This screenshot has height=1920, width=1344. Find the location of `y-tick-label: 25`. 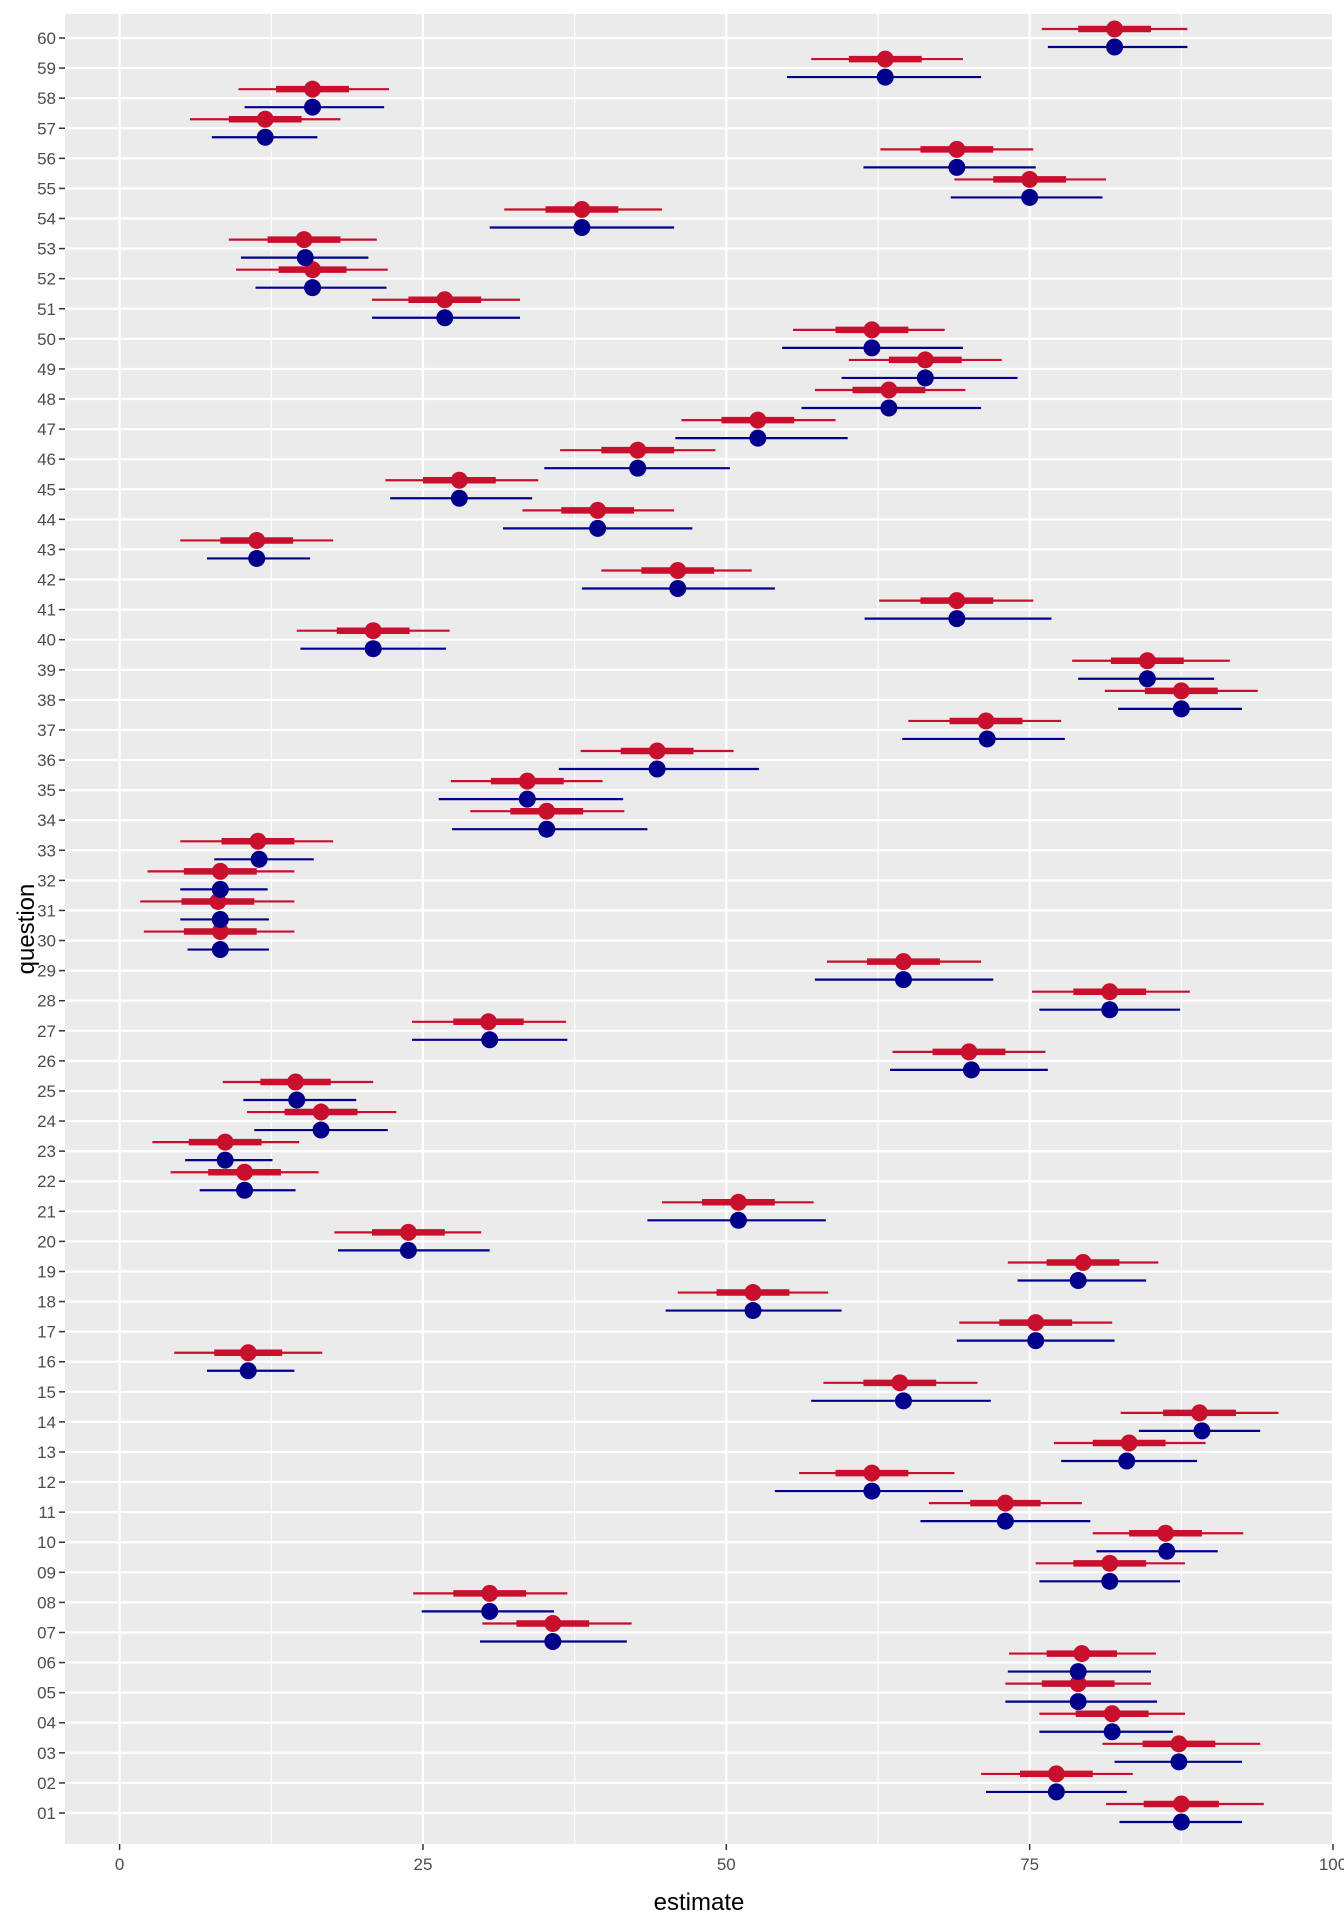

y-tick-label: 25 is located at coordinates (46, 1091).